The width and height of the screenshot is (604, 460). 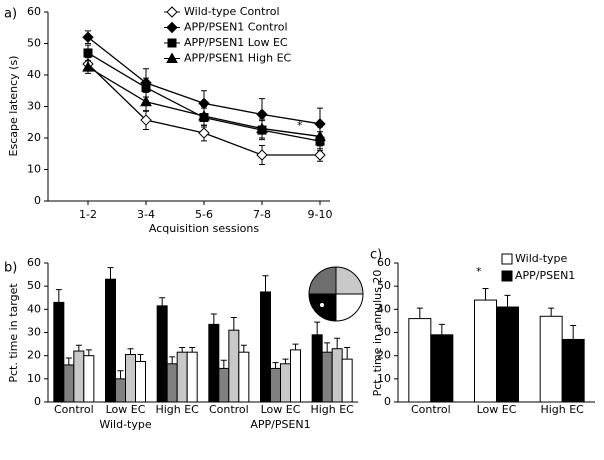 I want to click on x-tick-label: Low EC, so click(x=281, y=409).